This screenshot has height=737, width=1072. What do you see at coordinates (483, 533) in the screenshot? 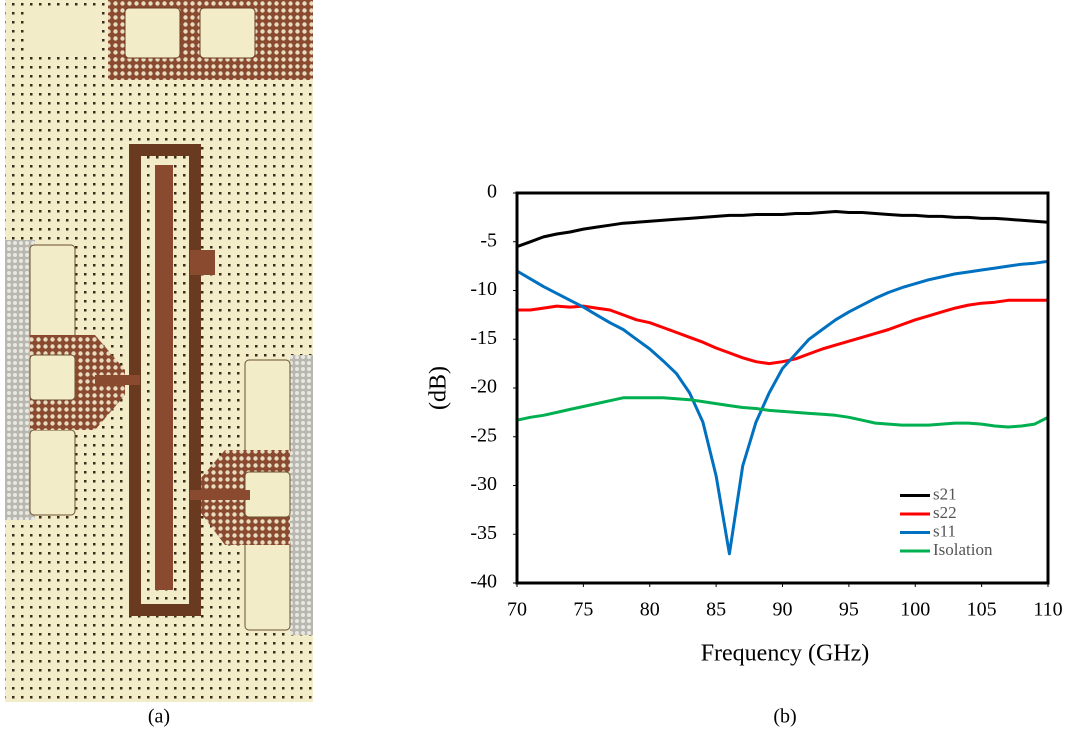
I see `y-tick-label: -35` at bounding box center [483, 533].